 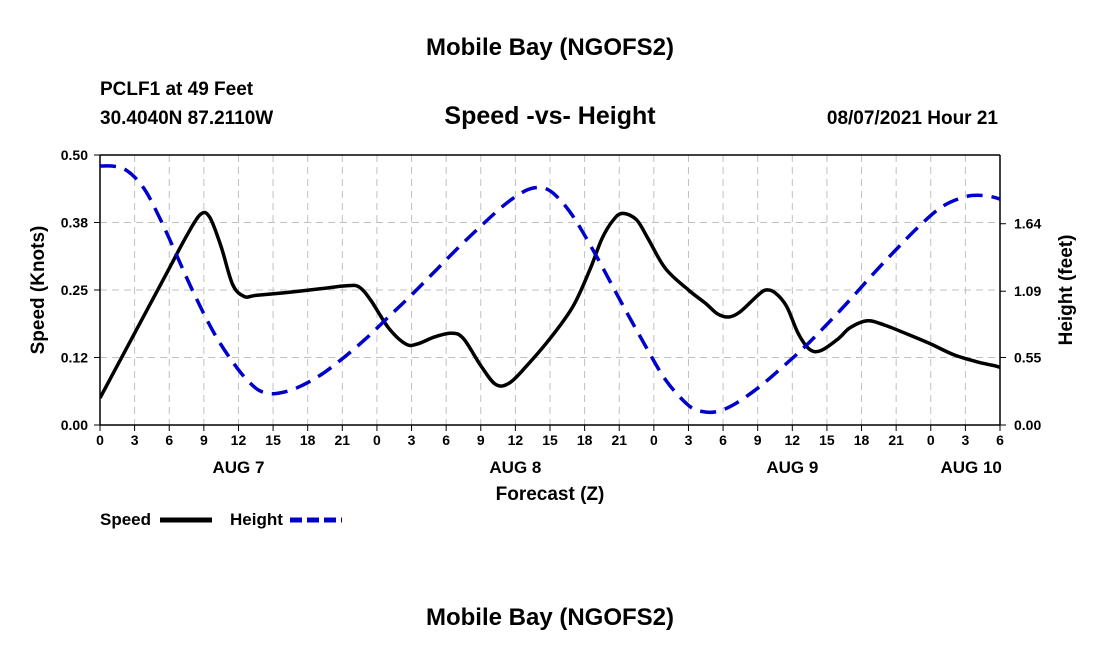 What do you see at coordinates (74, 358) in the screenshot?
I see `y-left-tick-label: 0.12` at bounding box center [74, 358].